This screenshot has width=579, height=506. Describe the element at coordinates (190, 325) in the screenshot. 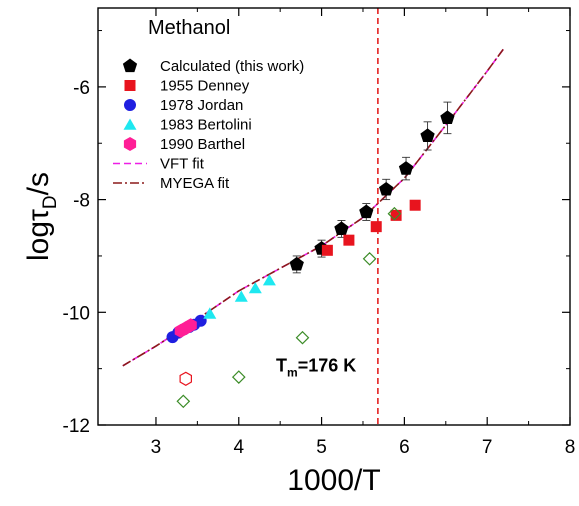

I see `1990-barthel-point` at that location.